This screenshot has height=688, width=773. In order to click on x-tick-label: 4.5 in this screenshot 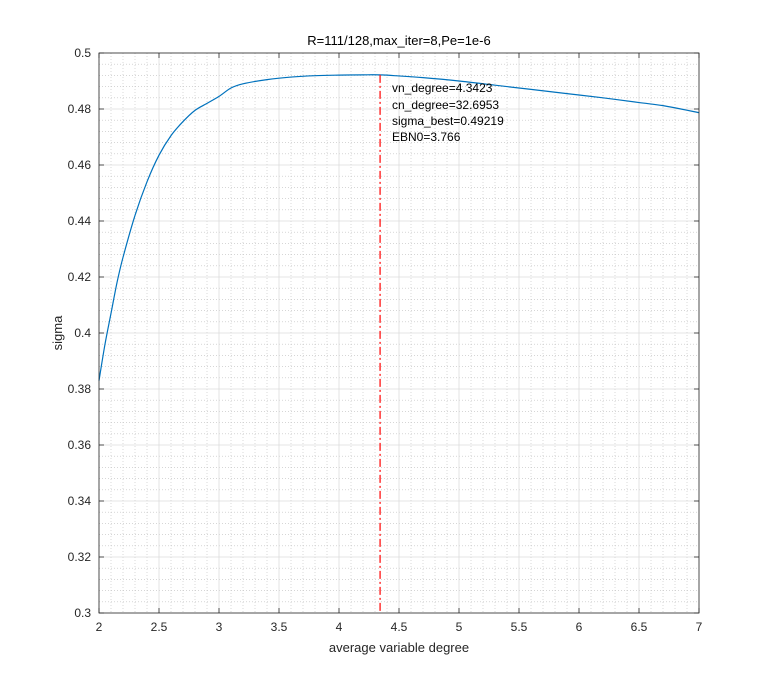, I will do `click(399, 627)`.